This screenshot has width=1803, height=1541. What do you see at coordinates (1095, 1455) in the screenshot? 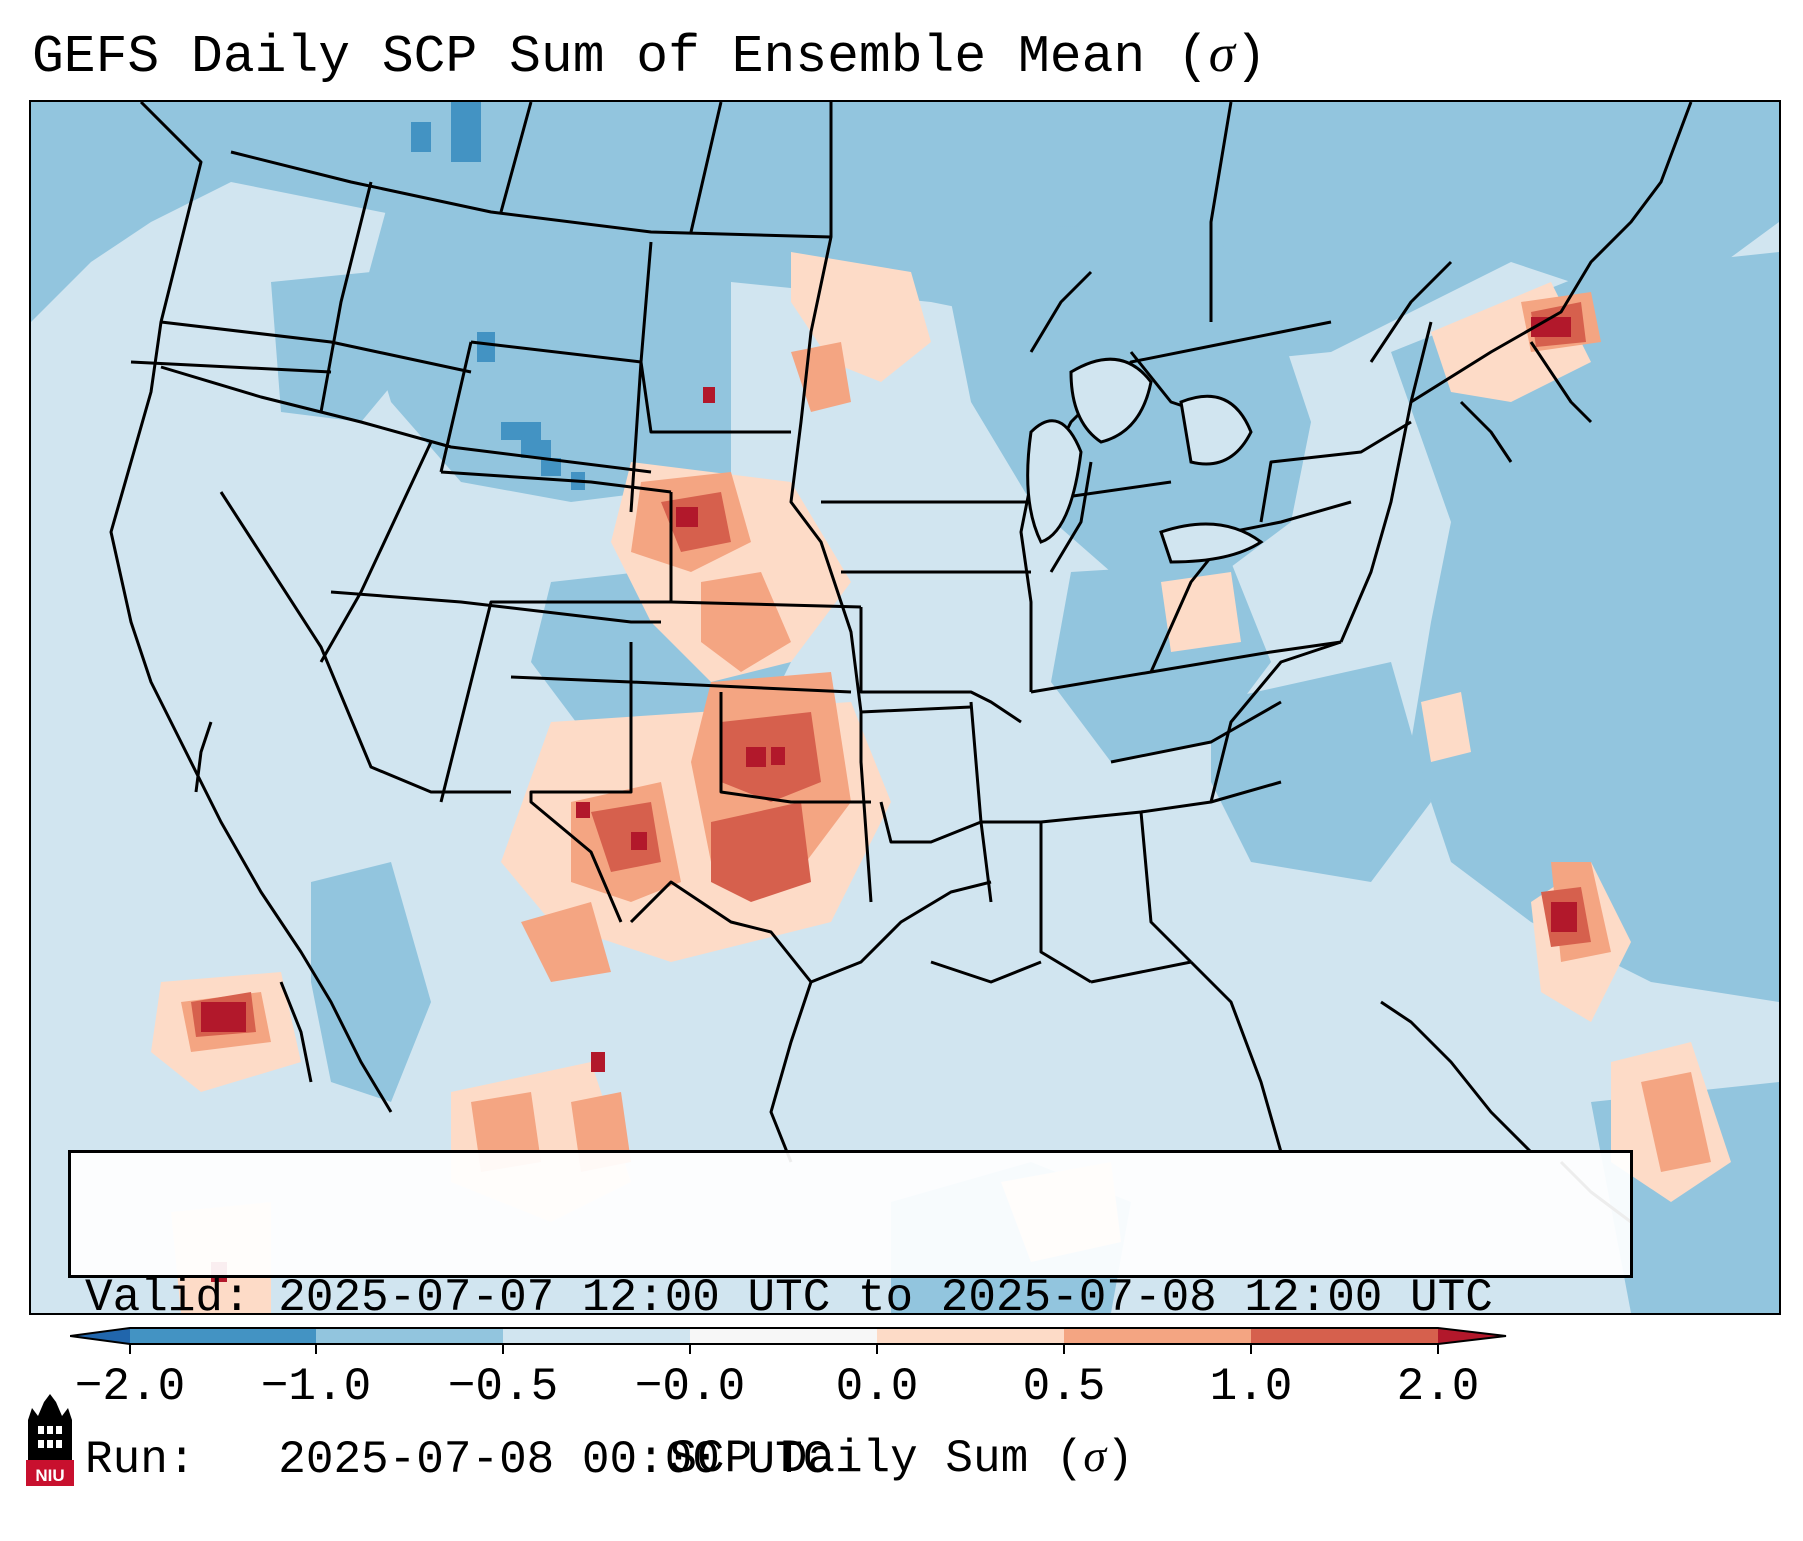
I see `colorbar-sigma-symbol: σ` at bounding box center [1095, 1455].